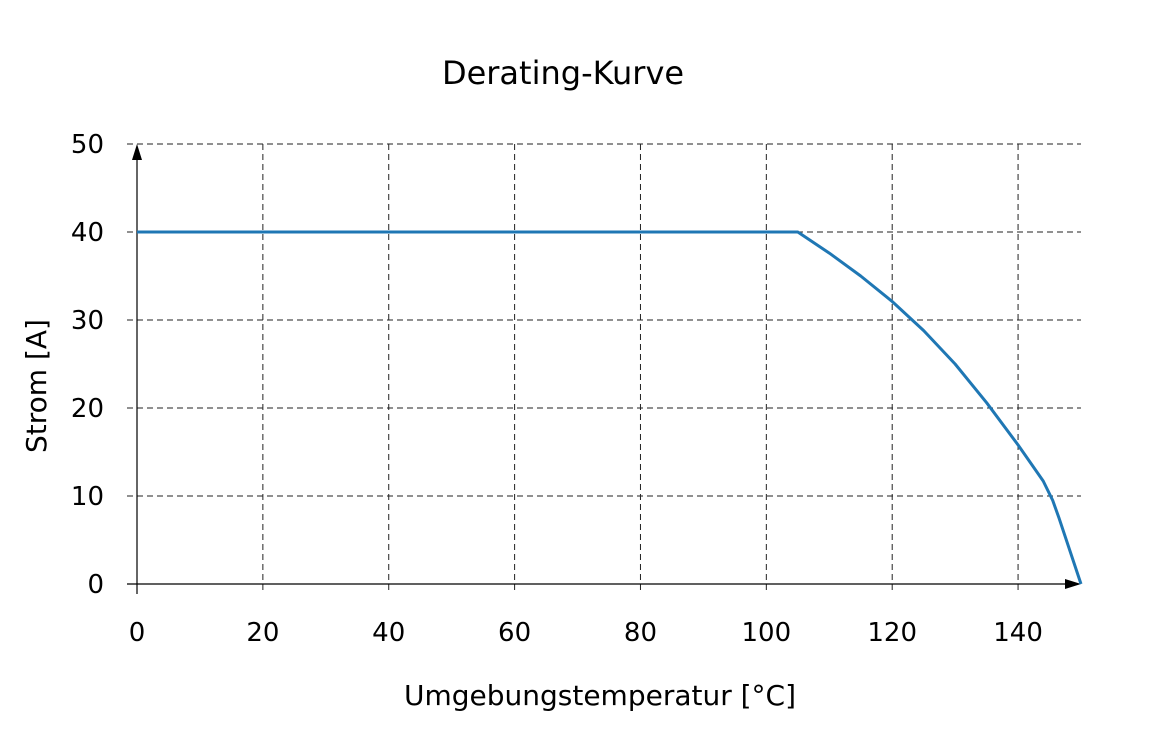  I want to click on x-tick-label: 20, so click(262, 633).